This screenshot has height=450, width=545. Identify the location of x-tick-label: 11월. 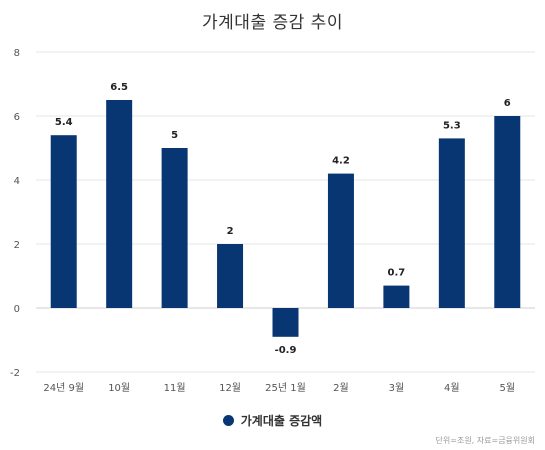
(175, 388).